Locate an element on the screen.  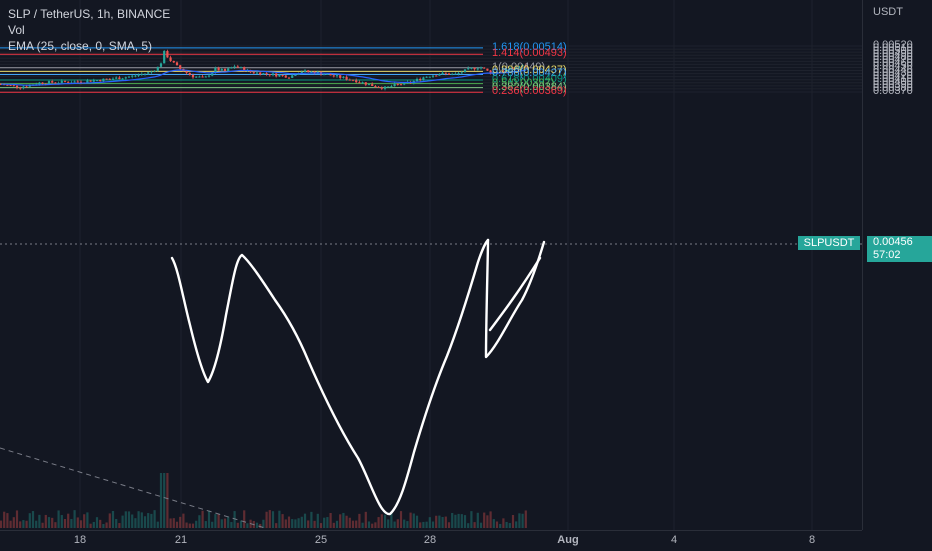
time-axis: 18 21 25 28 Aug 4 8 is located at coordinates (431, 540).